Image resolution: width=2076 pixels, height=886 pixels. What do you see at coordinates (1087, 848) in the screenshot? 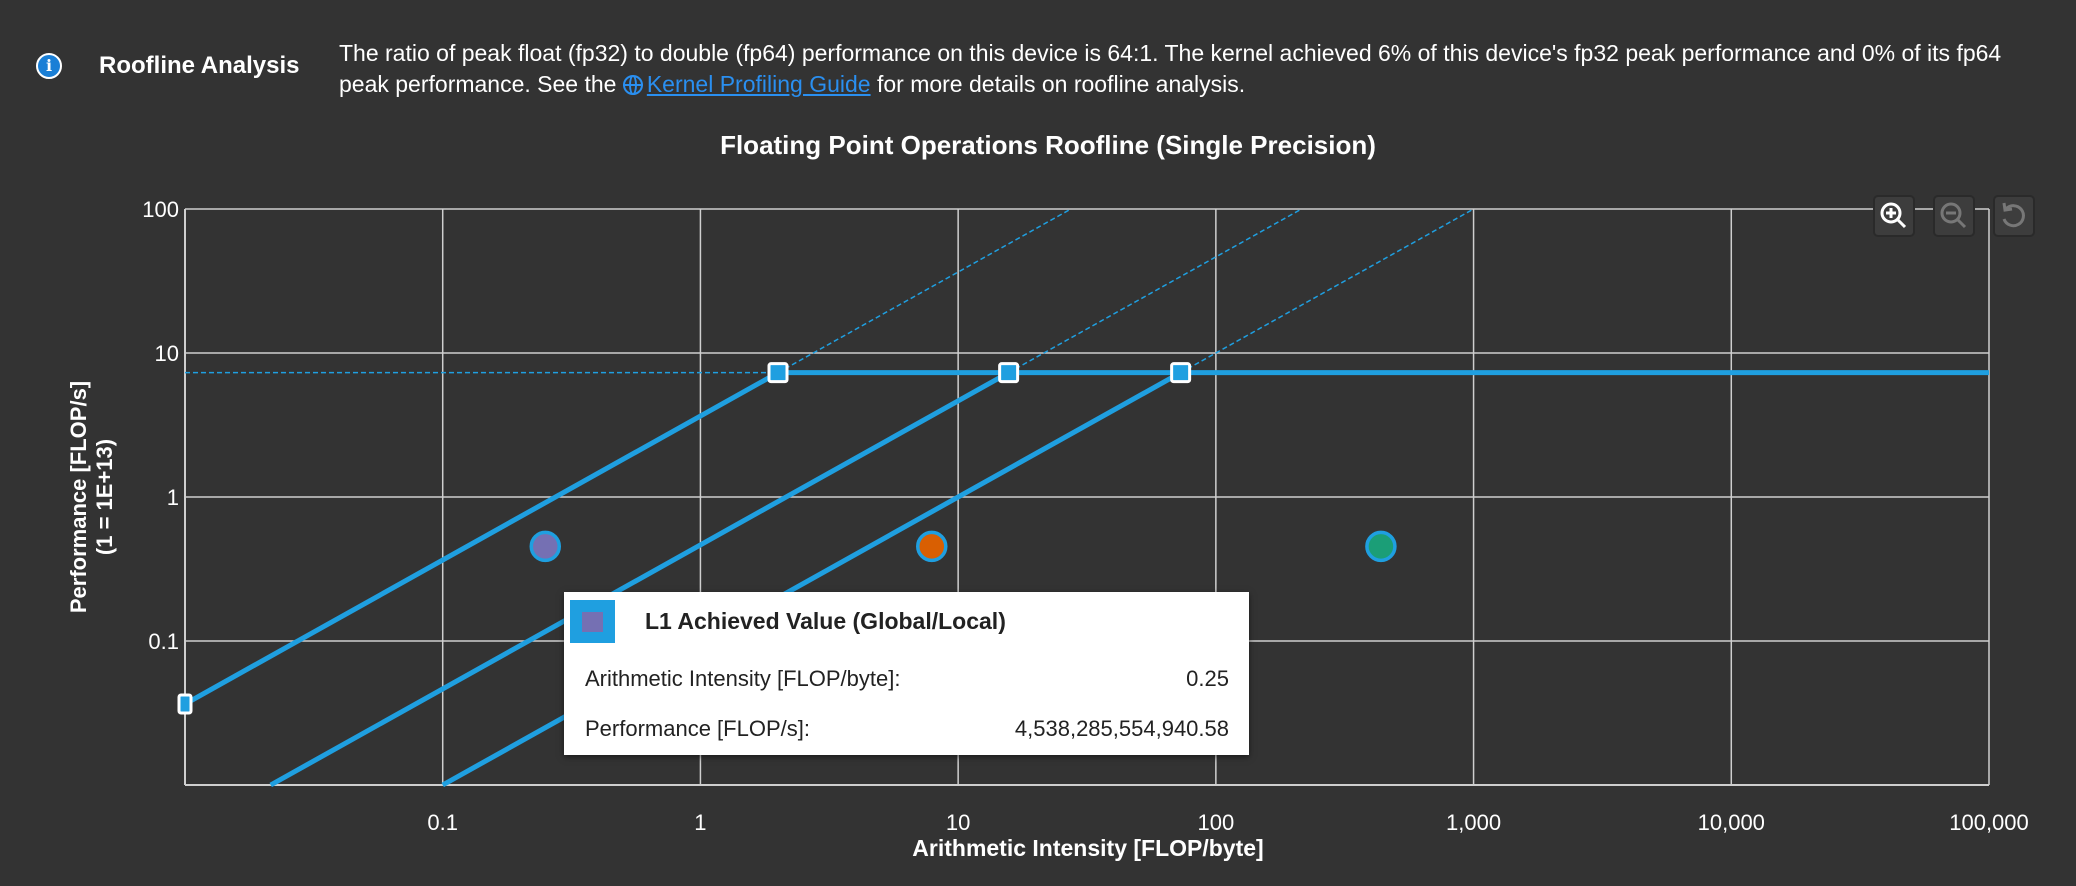
I see `x-axis-label: Arithmetic Intensity [FLOP/byte]` at bounding box center [1087, 848].